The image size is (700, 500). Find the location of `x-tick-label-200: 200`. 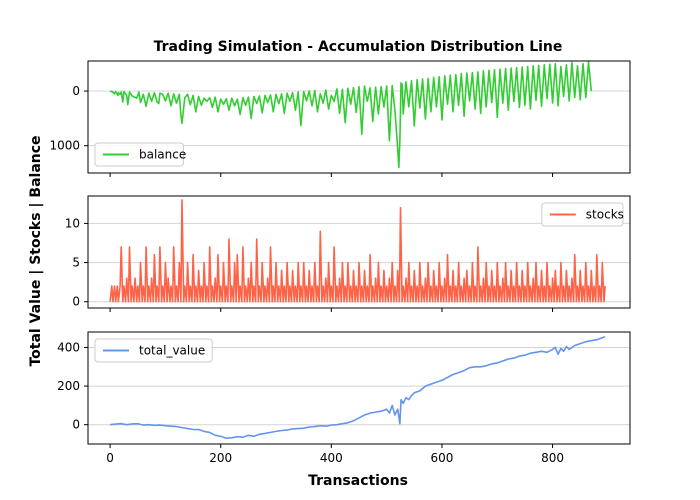

x-tick-label-200: 200 is located at coordinates (220, 458).